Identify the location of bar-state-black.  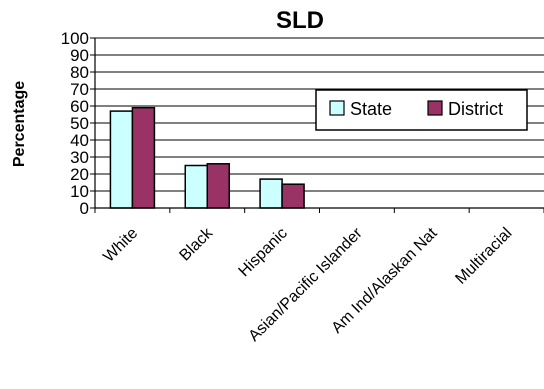
(196, 186).